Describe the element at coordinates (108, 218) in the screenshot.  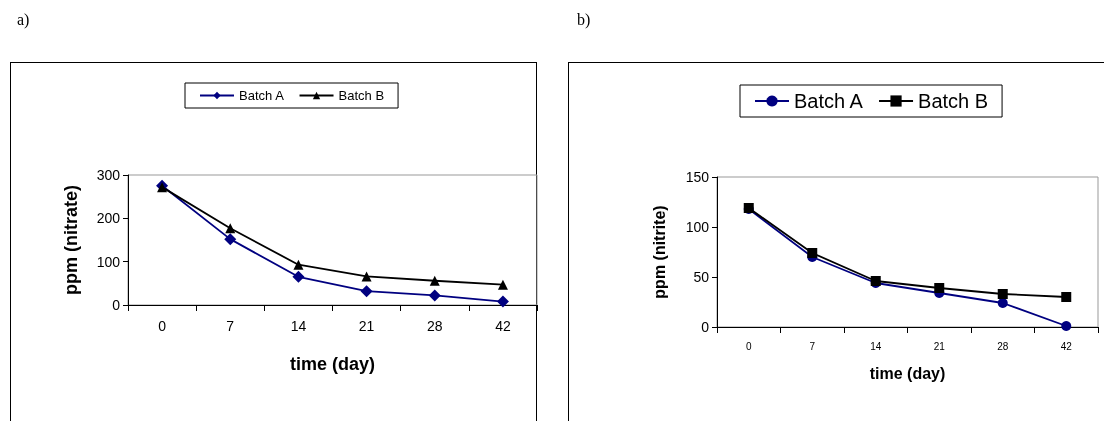
I see `y-tick-label: 200` at that location.